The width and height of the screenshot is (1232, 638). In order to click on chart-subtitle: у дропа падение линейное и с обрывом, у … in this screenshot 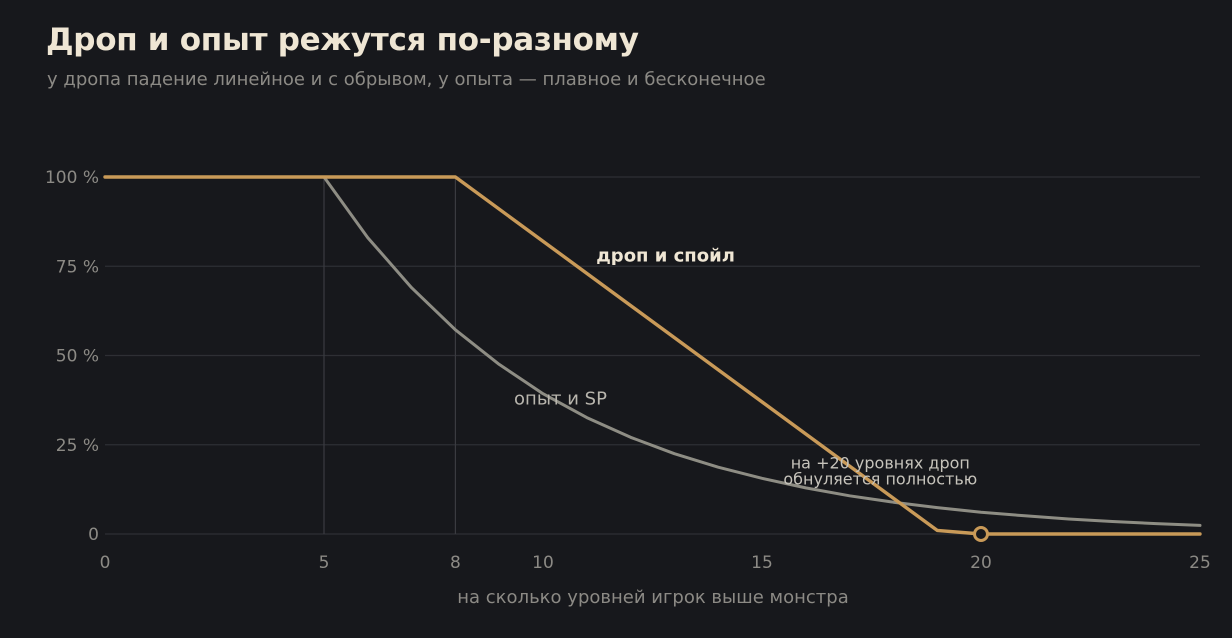, I will do `click(406, 79)`.